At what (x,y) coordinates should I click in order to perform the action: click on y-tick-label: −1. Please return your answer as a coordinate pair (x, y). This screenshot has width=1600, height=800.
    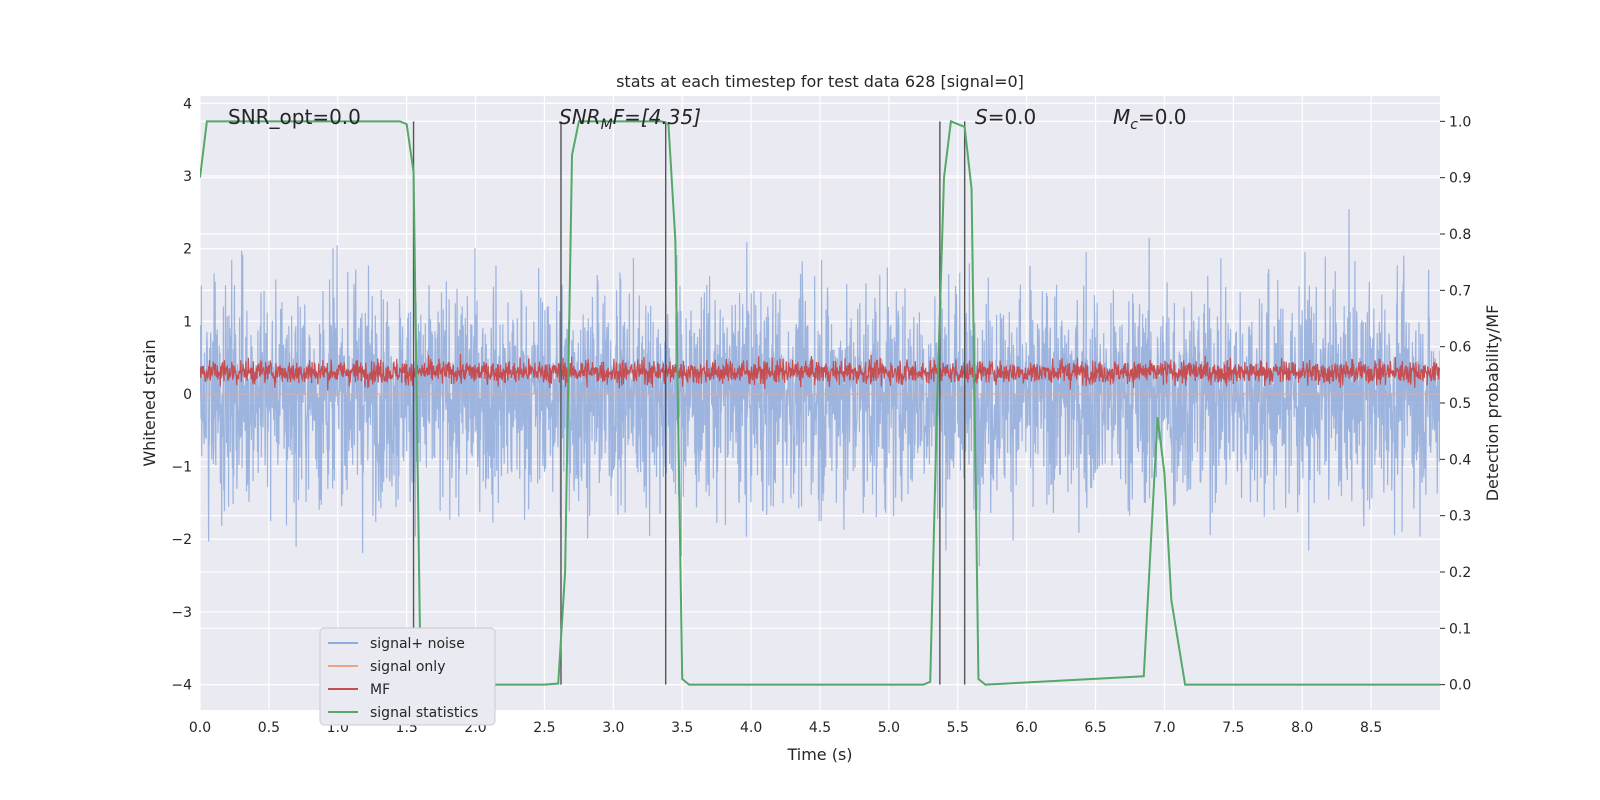
    Looking at the image, I should click on (181, 468).